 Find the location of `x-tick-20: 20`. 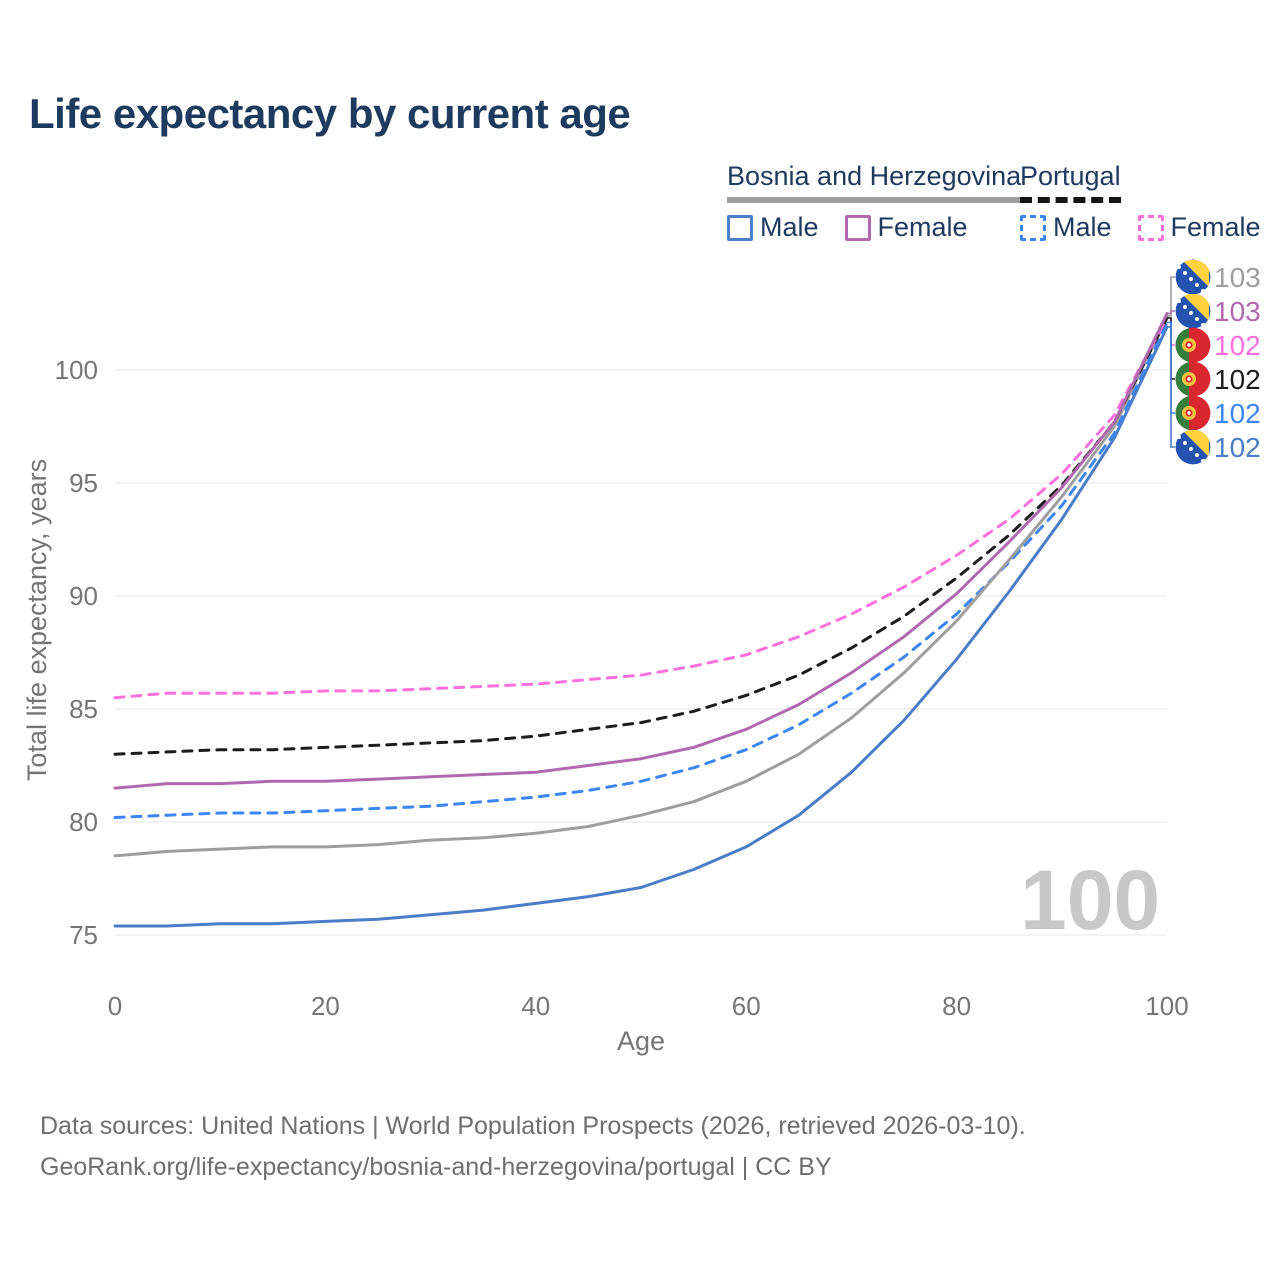

x-tick-20: 20 is located at coordinates (325, 1006).